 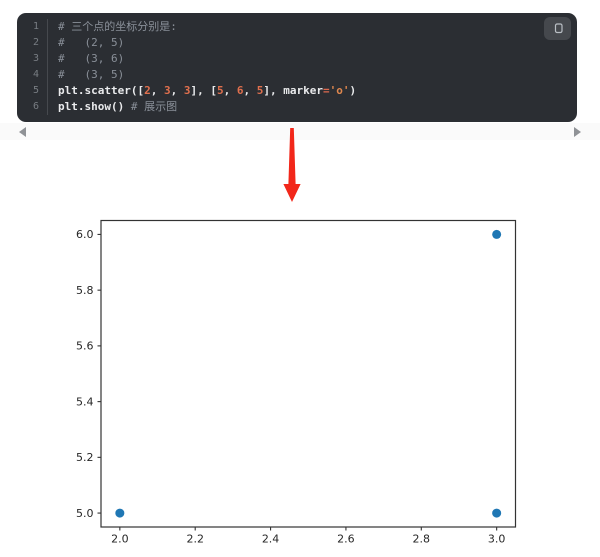 I want to click on line-number: 4, so click(x=35, y=74).